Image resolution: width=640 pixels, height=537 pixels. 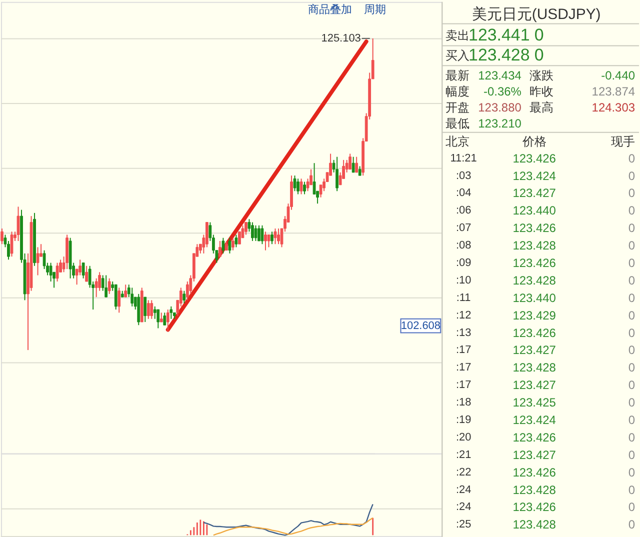 I want to click on text: 周期, so click(x=375, y=10).